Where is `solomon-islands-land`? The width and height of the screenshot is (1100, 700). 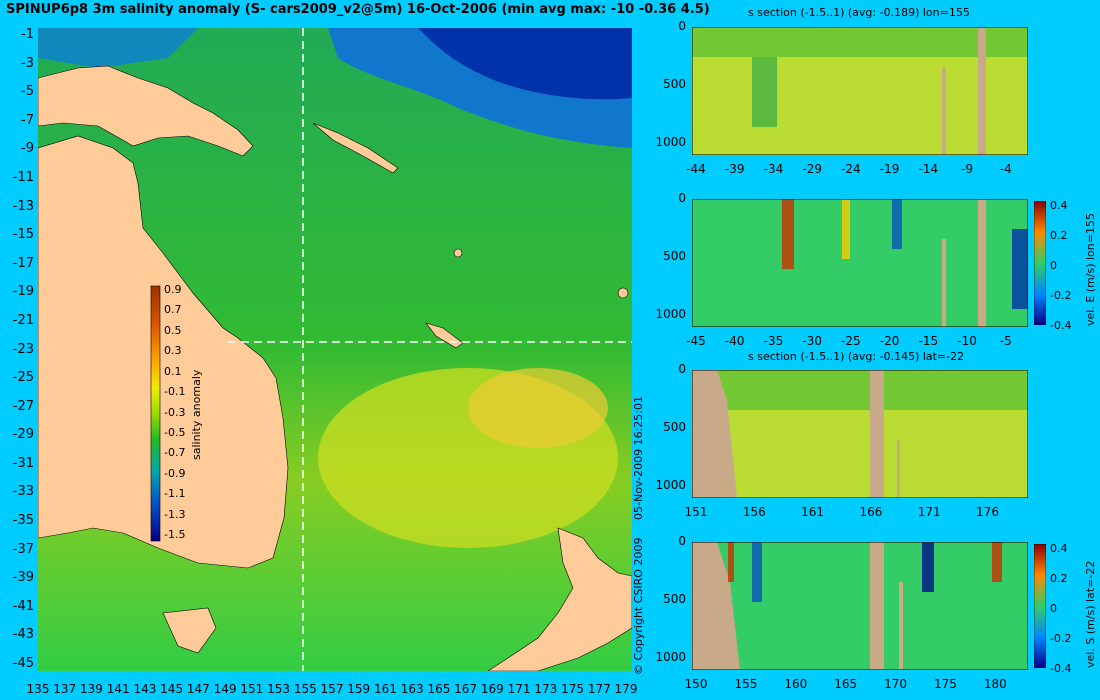
solomon-islands-land is located at coordinates (355, 148).